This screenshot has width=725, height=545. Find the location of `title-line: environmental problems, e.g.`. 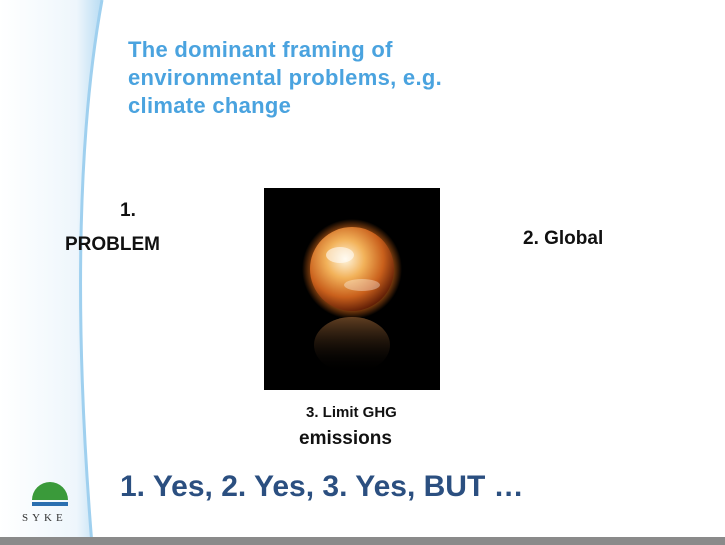

title-line: environmental problems, e.g. is located at coordinates (285, 77).